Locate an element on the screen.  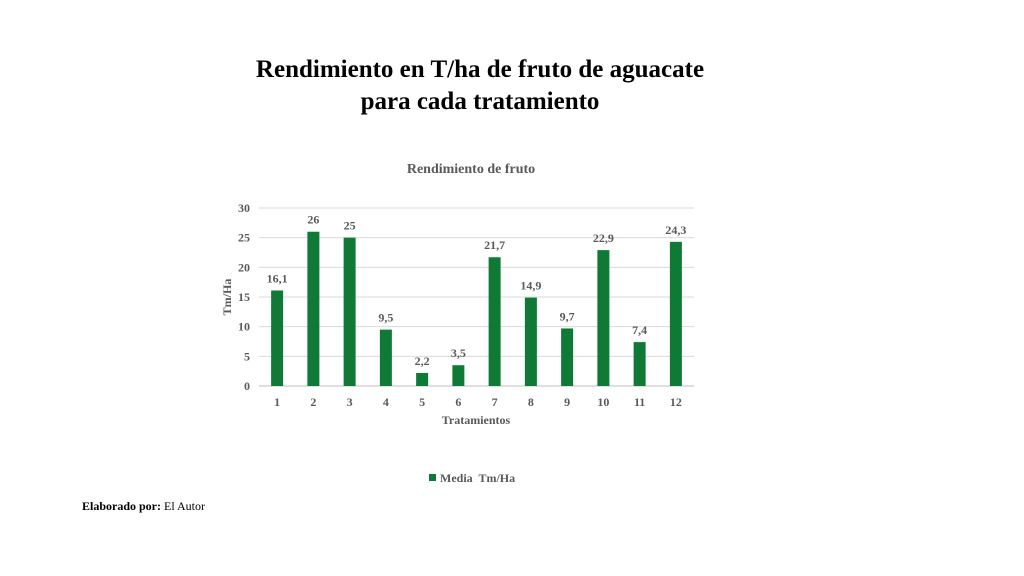
y-tick-label: 10 is located at coordinates (244, 327).